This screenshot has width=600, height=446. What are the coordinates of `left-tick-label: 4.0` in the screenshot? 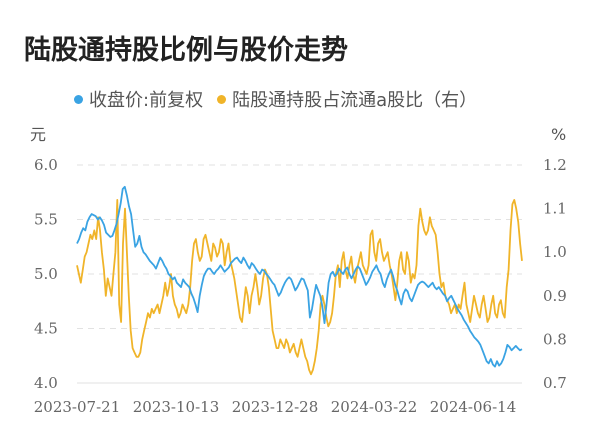 It's located at (46, 383).